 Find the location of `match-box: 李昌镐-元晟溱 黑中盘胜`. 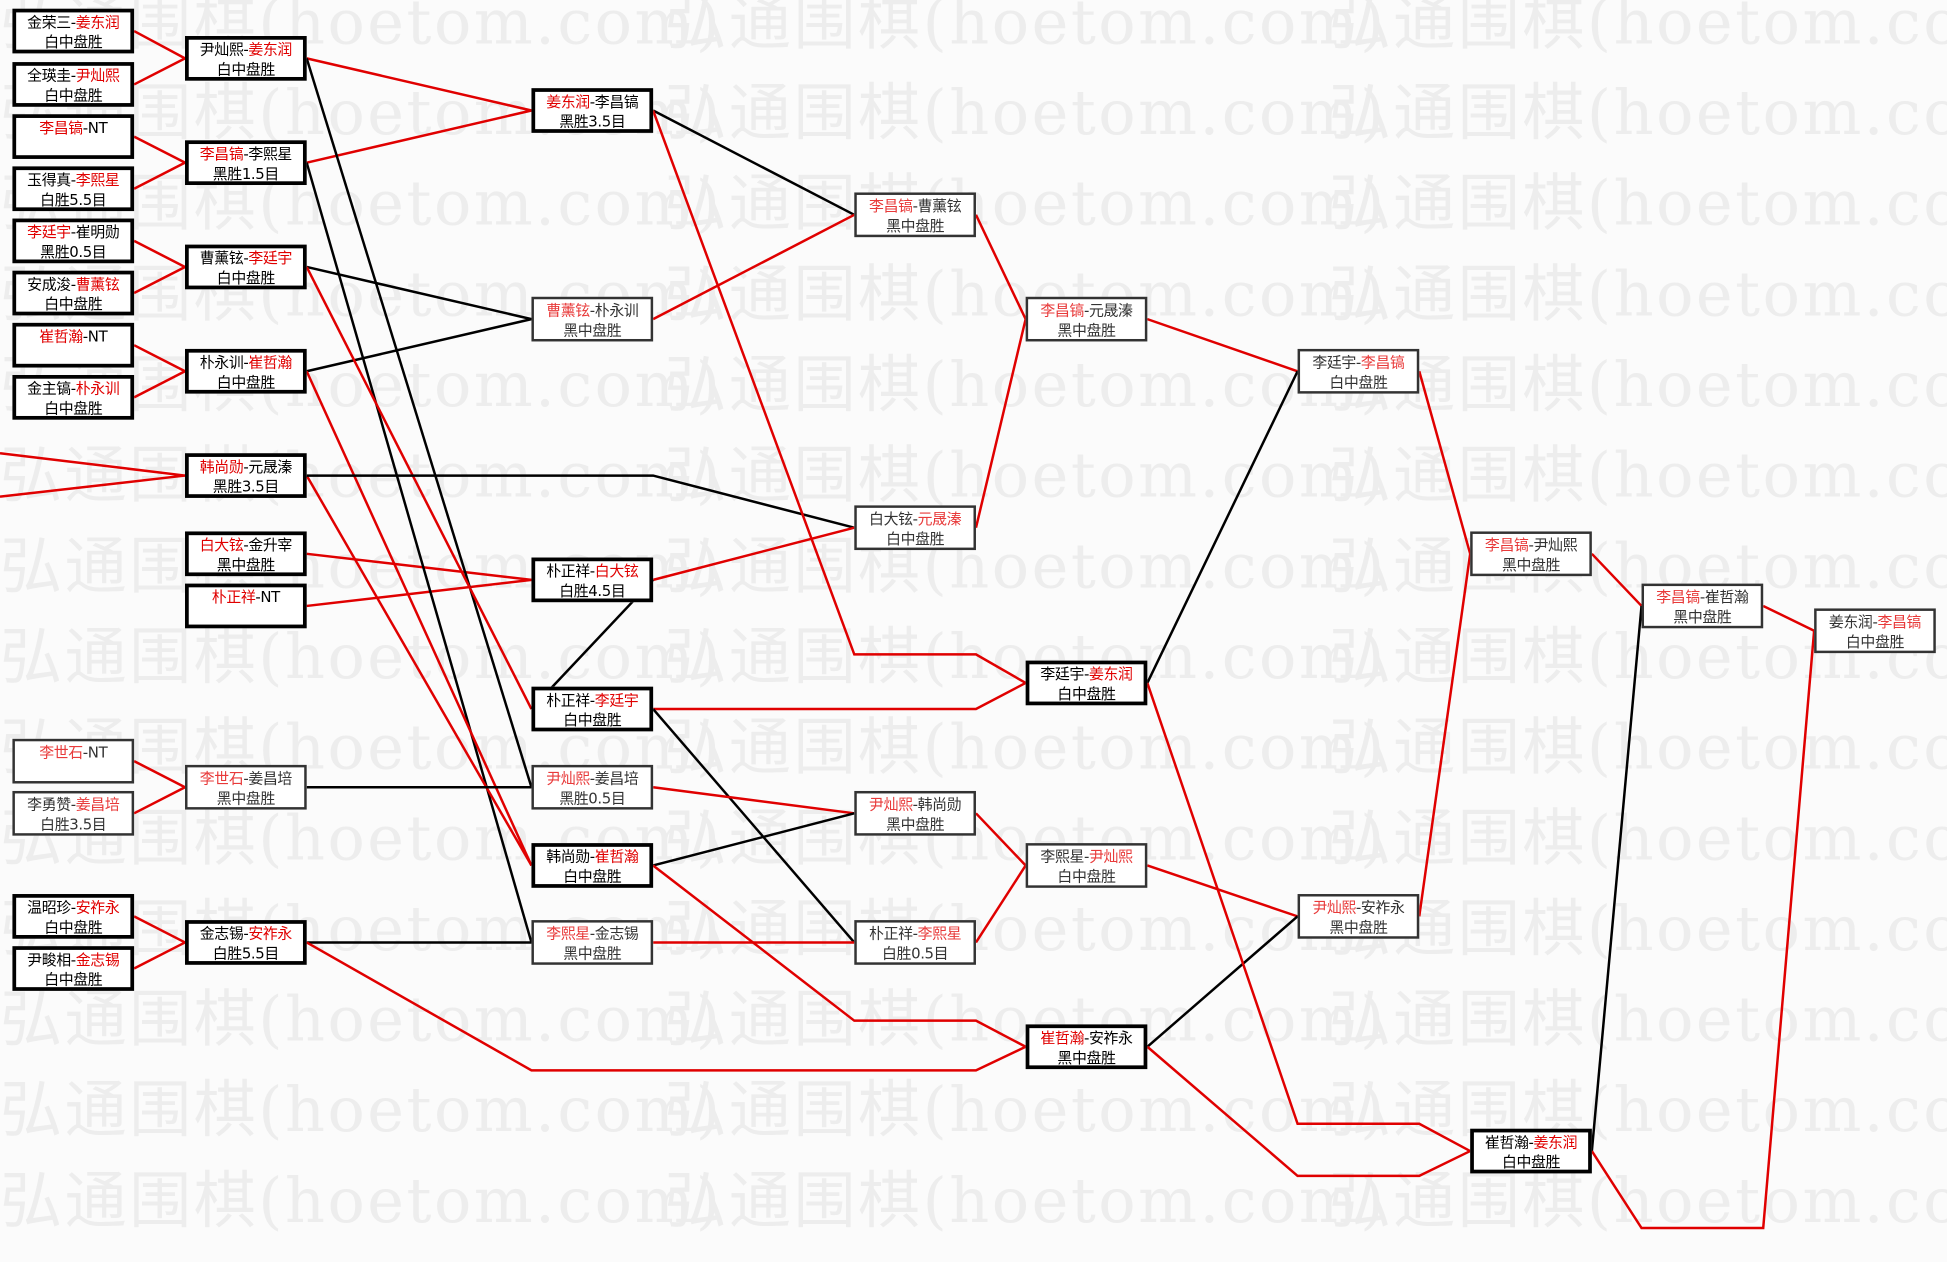

match-box: 李昌镐-元晟溱 黑中盘胜 is located at coordinates (1086, 319).